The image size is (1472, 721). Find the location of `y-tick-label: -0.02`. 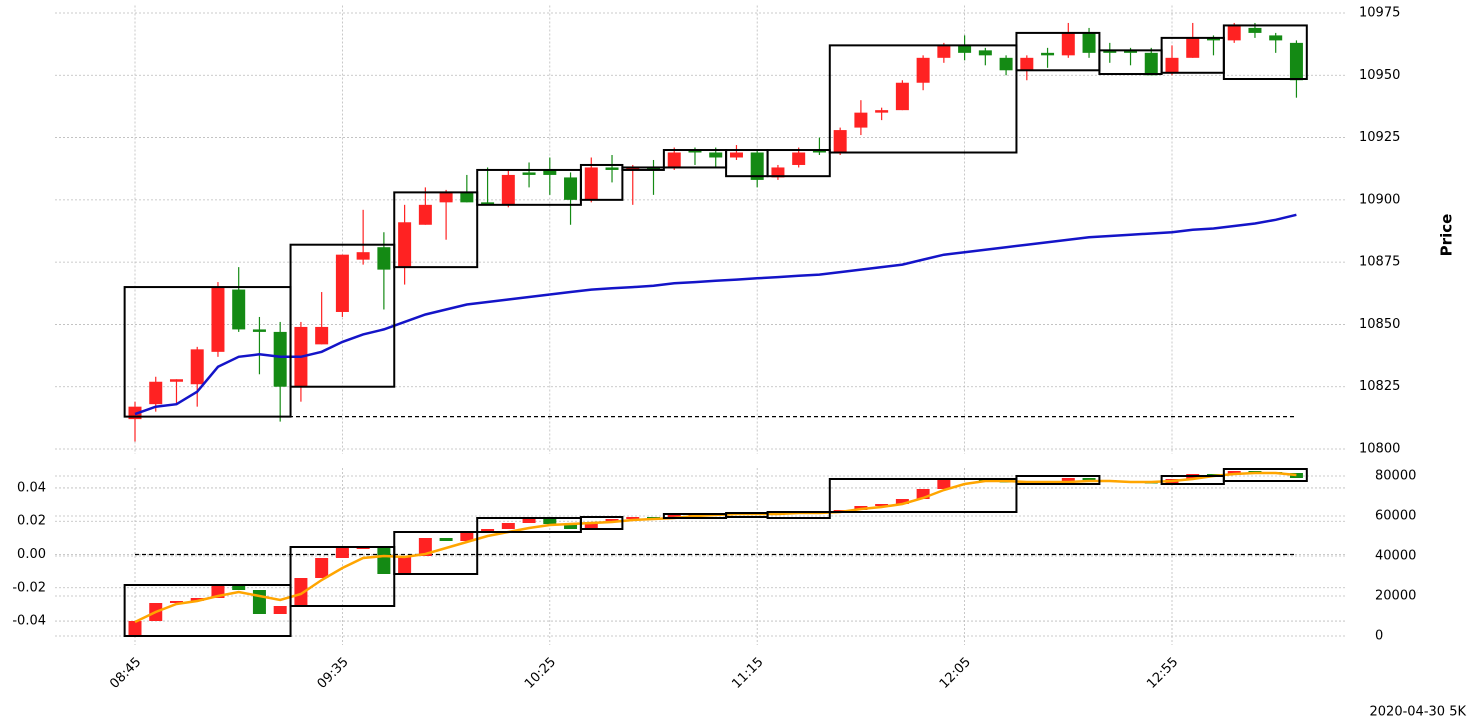

y-tick-label: -0.02 is located at coordinates (29, 587).